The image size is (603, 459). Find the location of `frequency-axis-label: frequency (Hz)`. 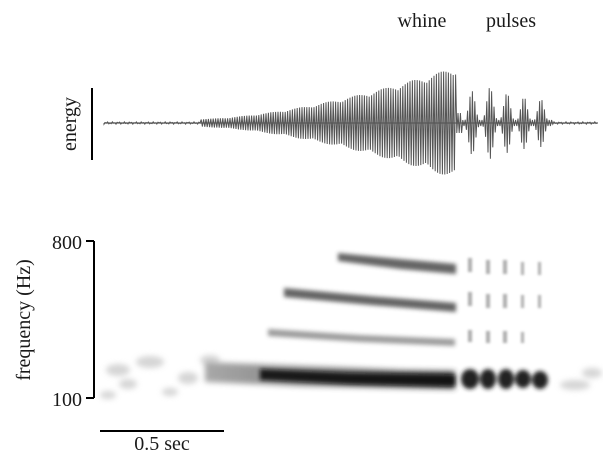

frequency-axis-label: frequency (Hz) is located at coordinates (24, 320).